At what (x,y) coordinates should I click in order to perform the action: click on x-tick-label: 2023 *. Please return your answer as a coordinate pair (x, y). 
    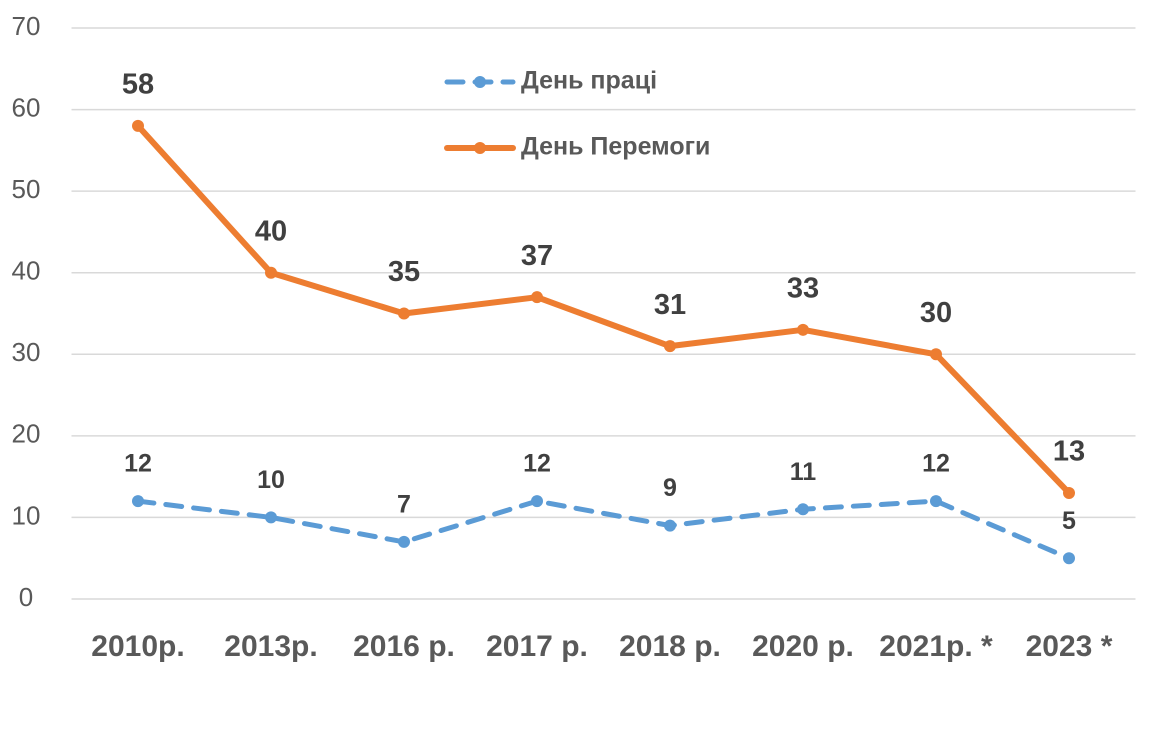
    Looking at the image, I should click on (1069, 646).